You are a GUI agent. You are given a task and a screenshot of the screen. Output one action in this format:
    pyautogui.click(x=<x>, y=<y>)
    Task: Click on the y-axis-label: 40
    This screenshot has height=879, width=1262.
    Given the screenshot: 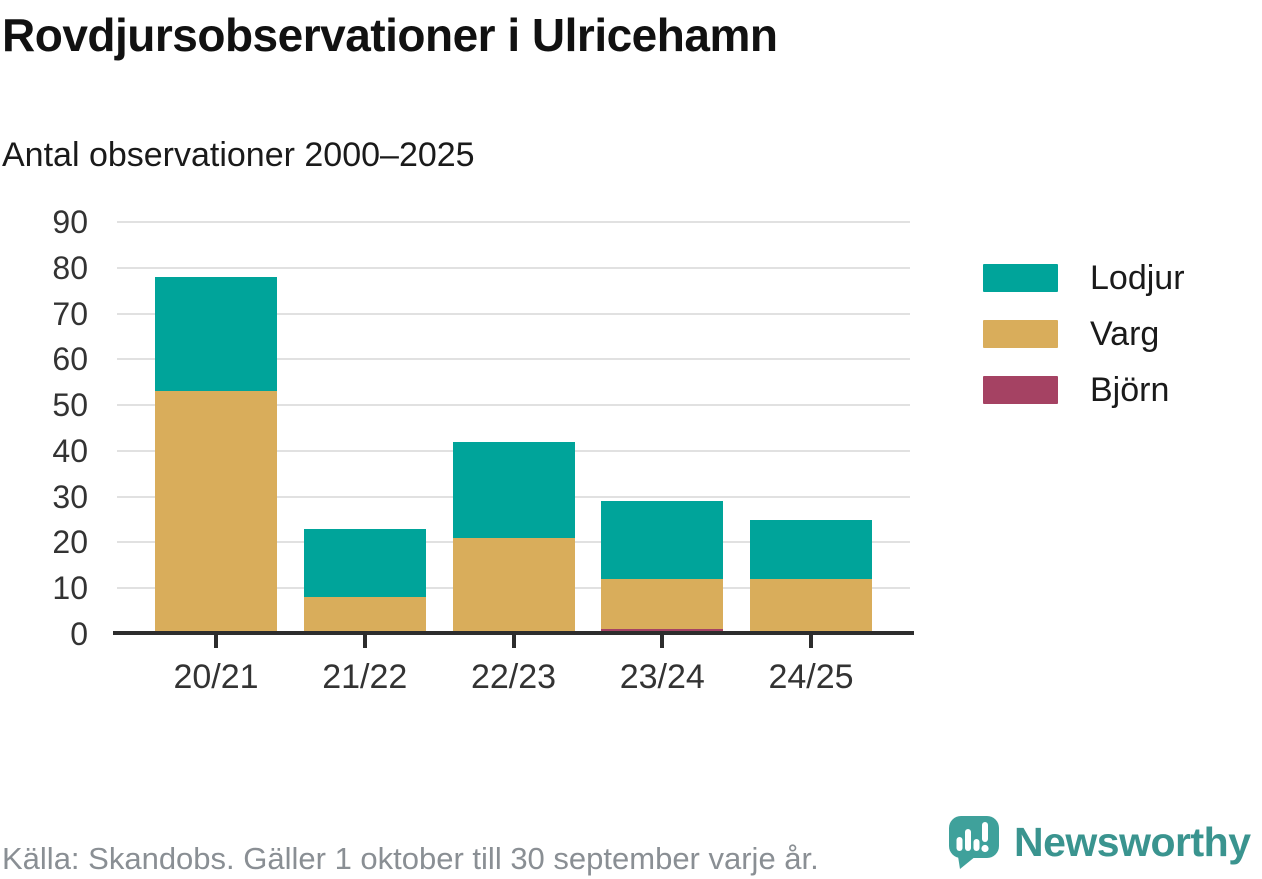 What is the action you would take?
    pyautogui.click(x=70, y=450)
    